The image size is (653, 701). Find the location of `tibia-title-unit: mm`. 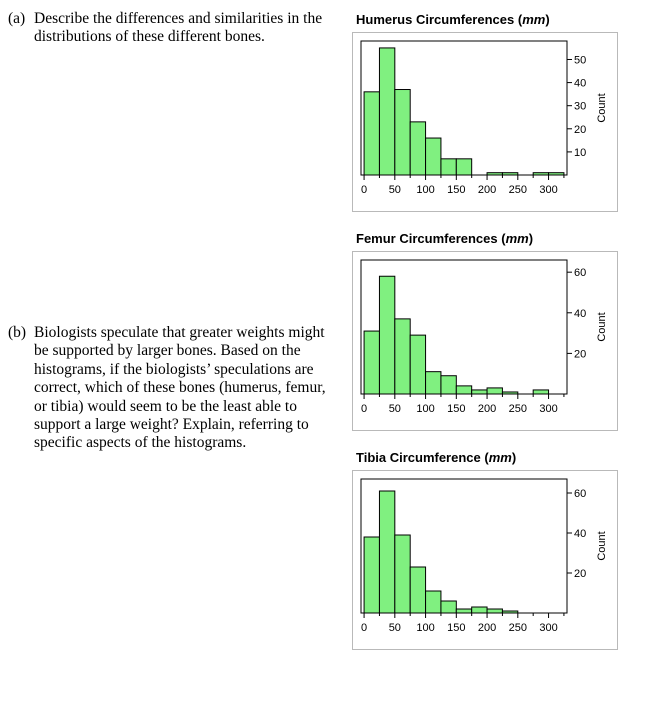

tibia-title-unit: mm is located at coordinates (500, 457).